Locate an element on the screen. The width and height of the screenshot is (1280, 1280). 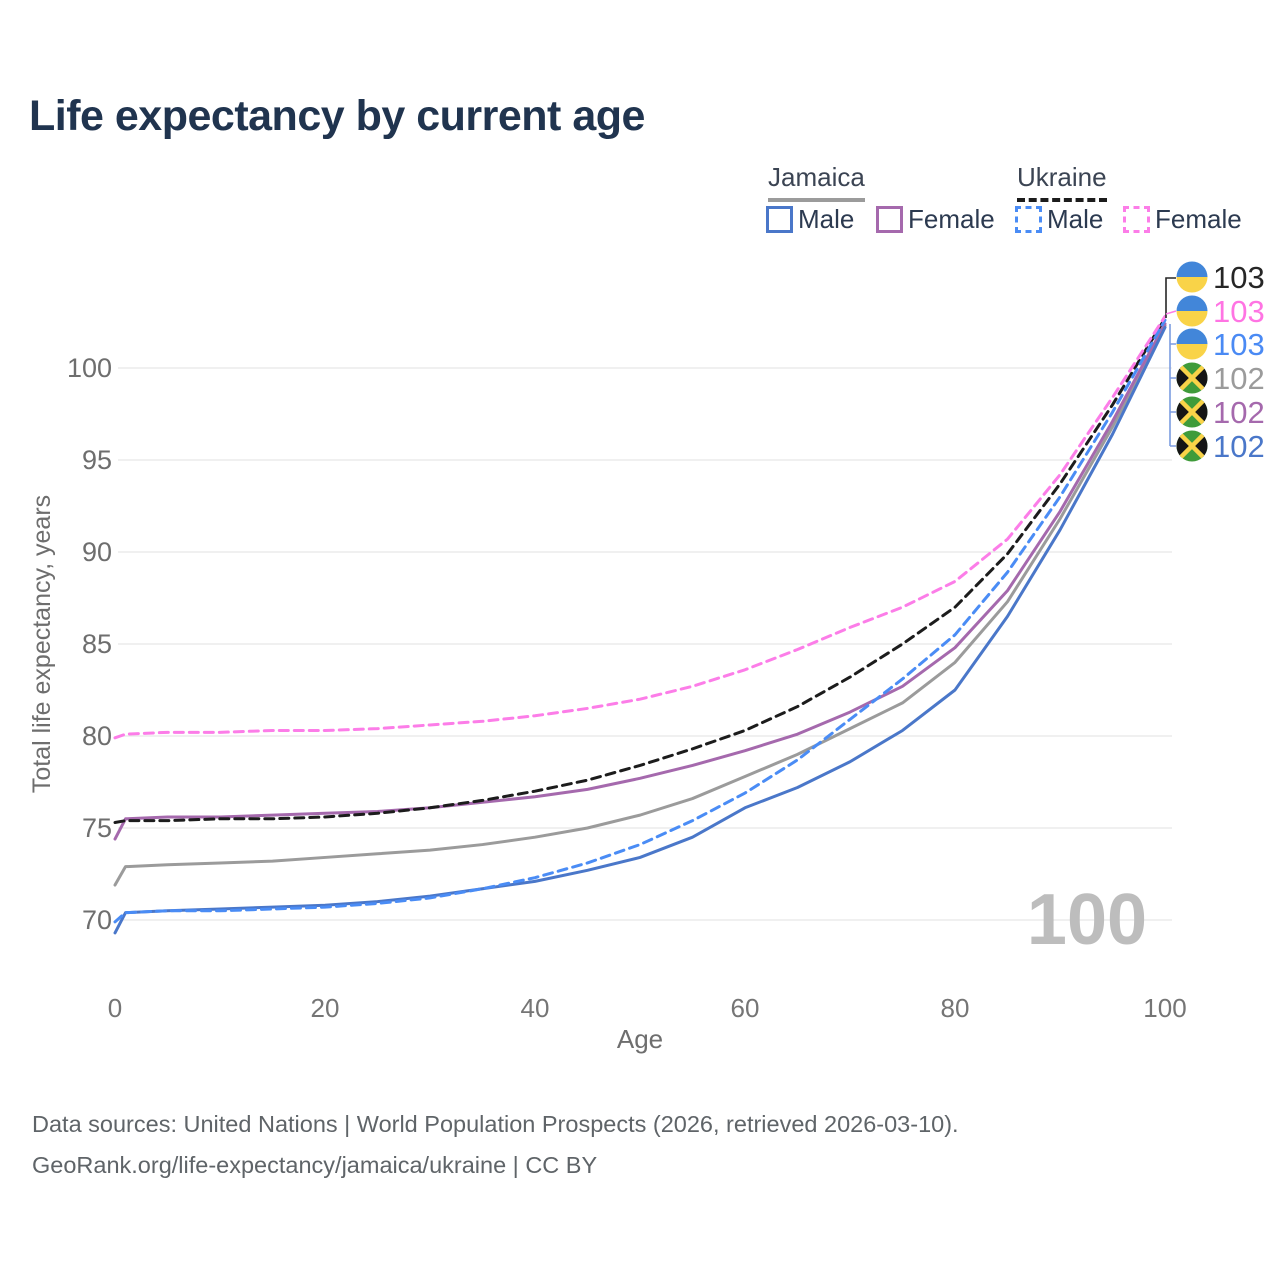
legend-header-ukraine: Ukraine is located at coordinates (1062, 182).